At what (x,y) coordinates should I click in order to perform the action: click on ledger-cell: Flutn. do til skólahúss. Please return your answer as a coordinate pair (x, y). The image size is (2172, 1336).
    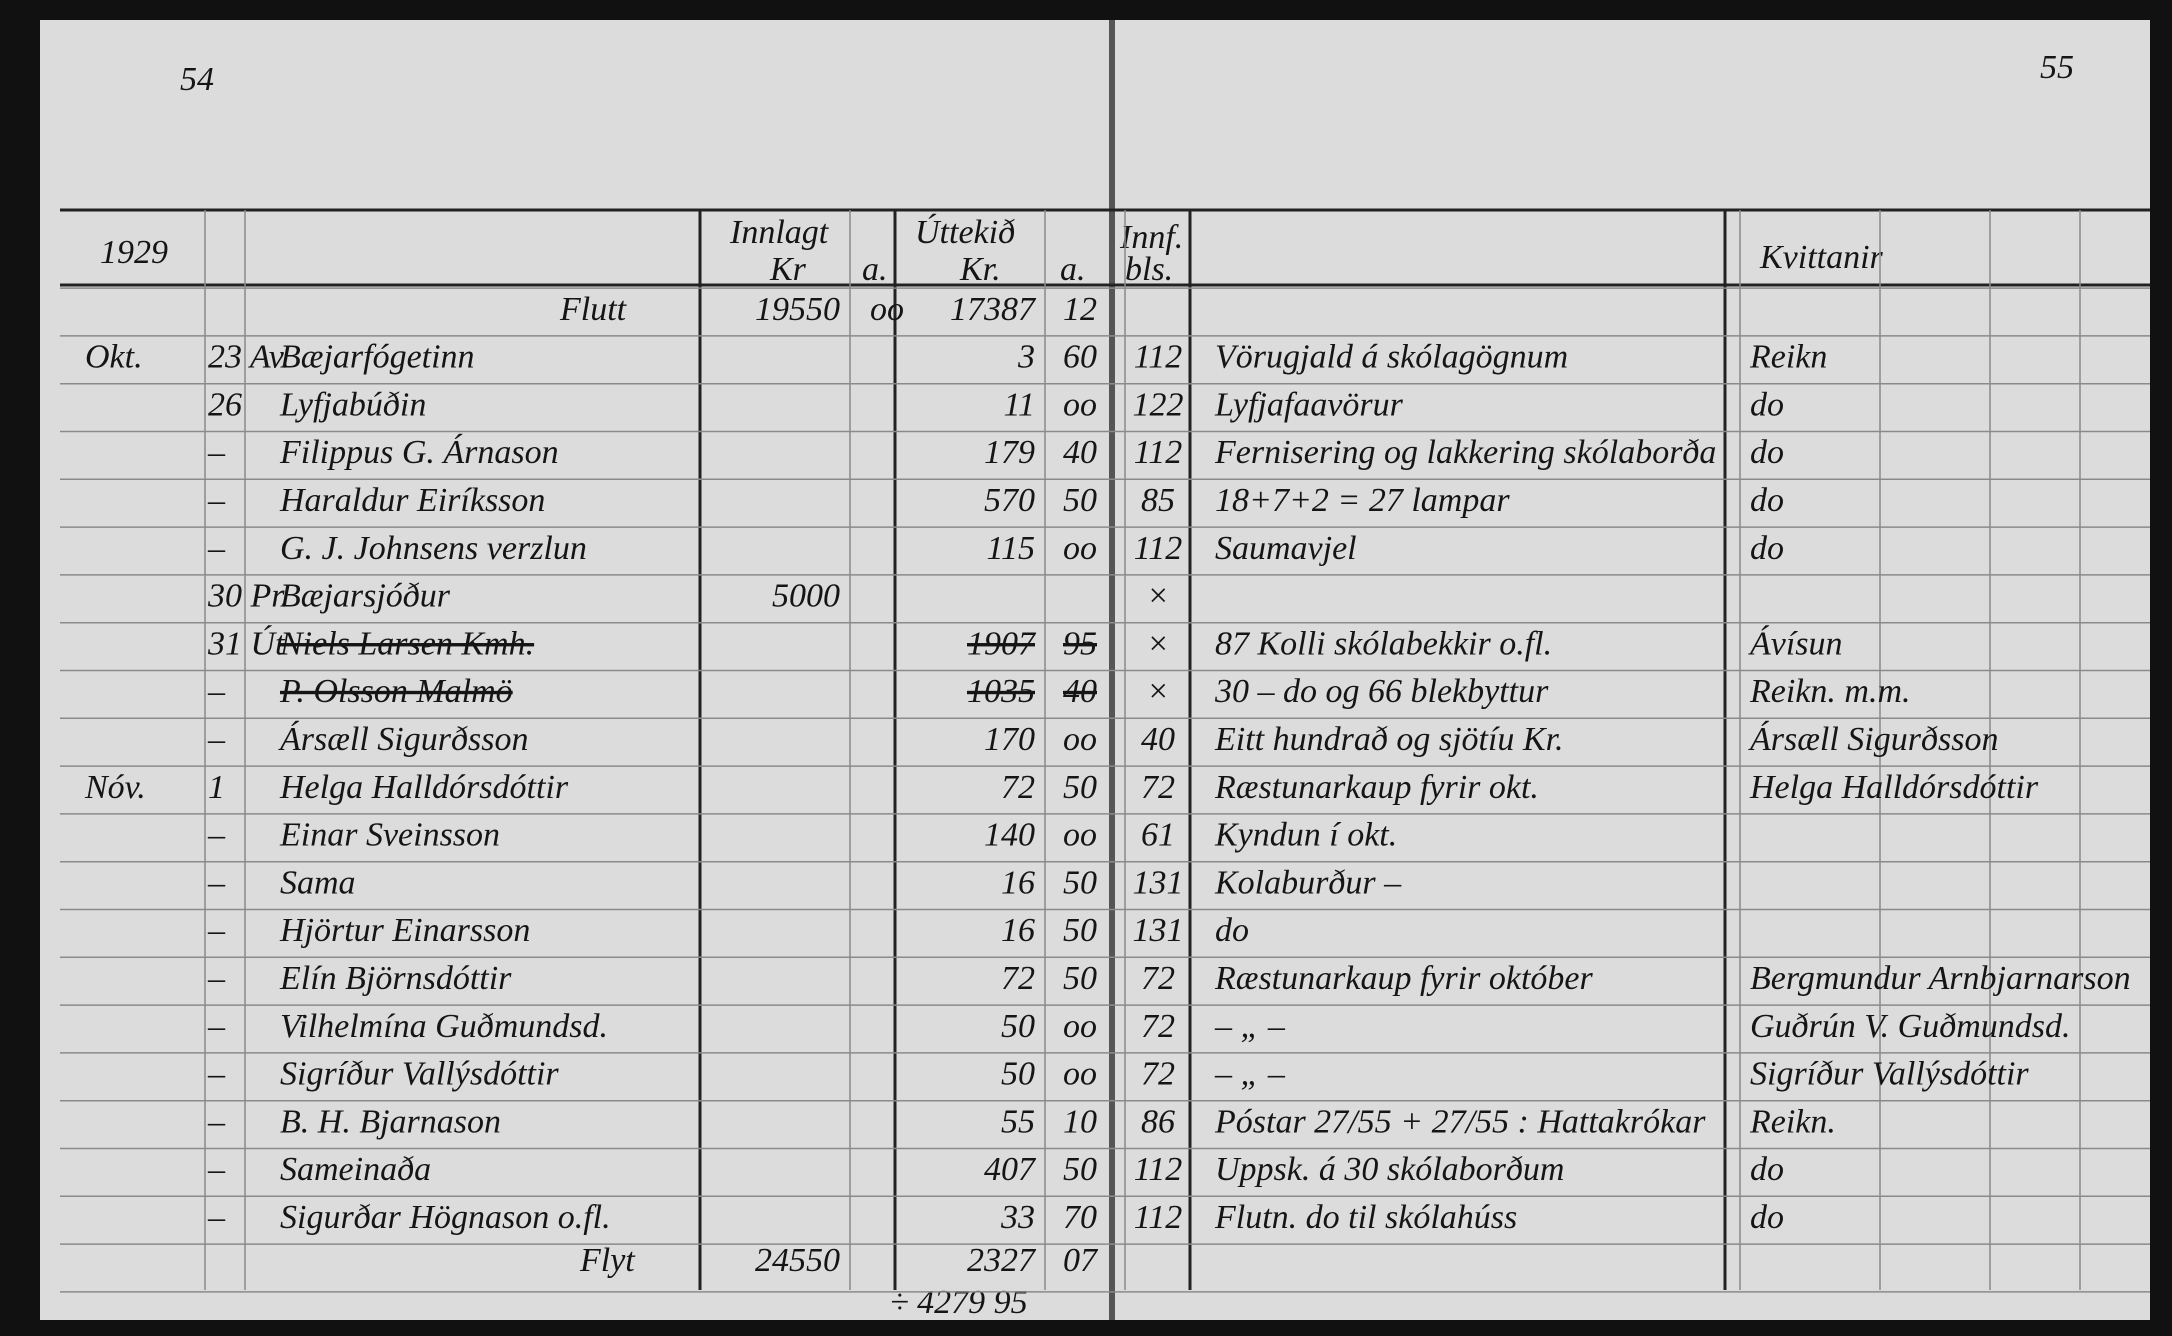
    Looking at the image, I should click on (1365, 1217).